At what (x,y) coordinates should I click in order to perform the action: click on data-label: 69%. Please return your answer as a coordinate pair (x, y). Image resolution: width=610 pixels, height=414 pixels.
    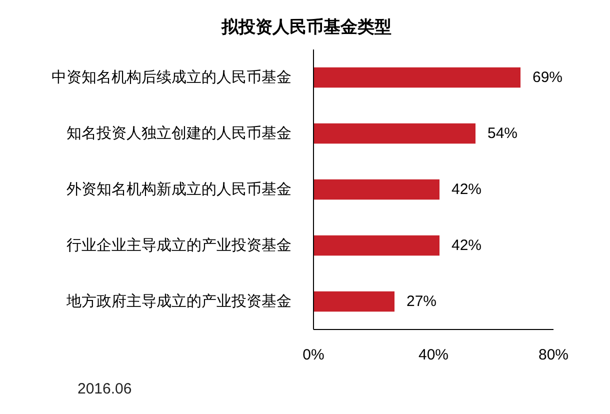
    Looking at the image, I should click on (547, 77).